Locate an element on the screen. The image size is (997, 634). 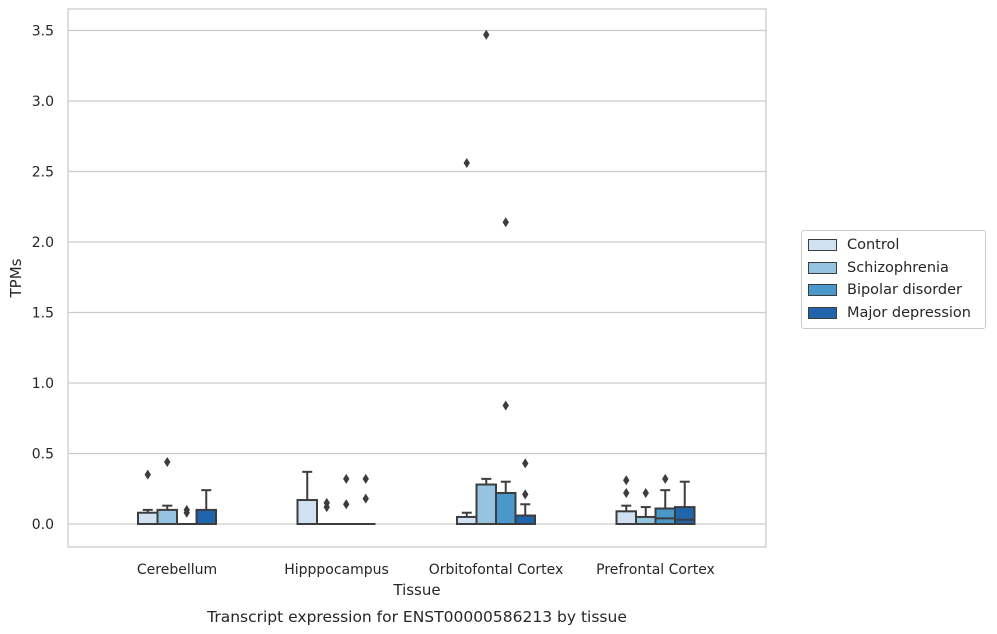
y-tick-labels: 0.0 0.5 1.0 1.5 2.0 2.5 3.0 3.5 is located at coordinates (43, 279).